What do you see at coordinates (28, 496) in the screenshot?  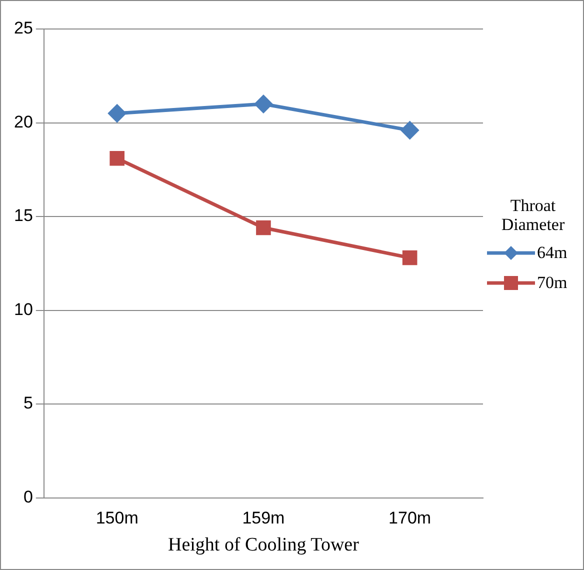 I see `y-tick-label: 0` at bounding box center [28, 496].